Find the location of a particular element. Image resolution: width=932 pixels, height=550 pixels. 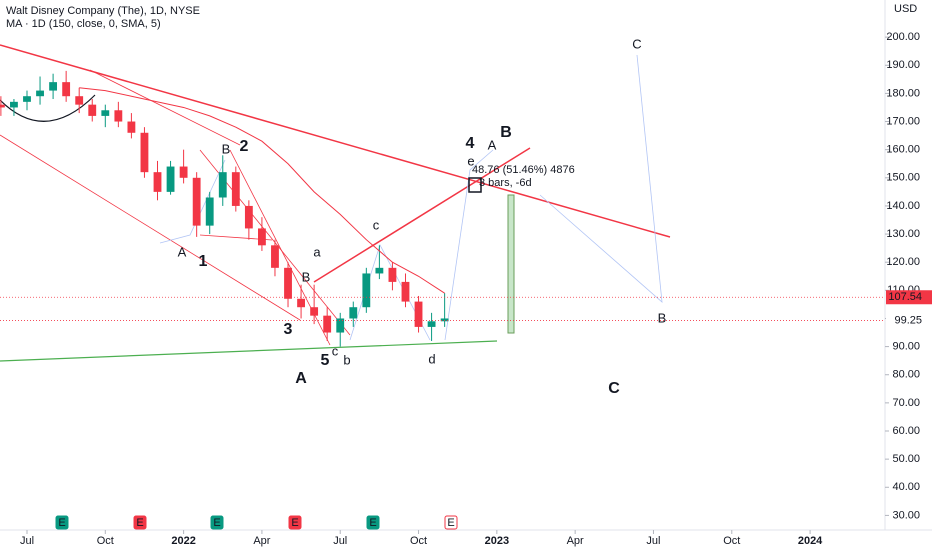

ma-line is located at coordinates (262, 190).